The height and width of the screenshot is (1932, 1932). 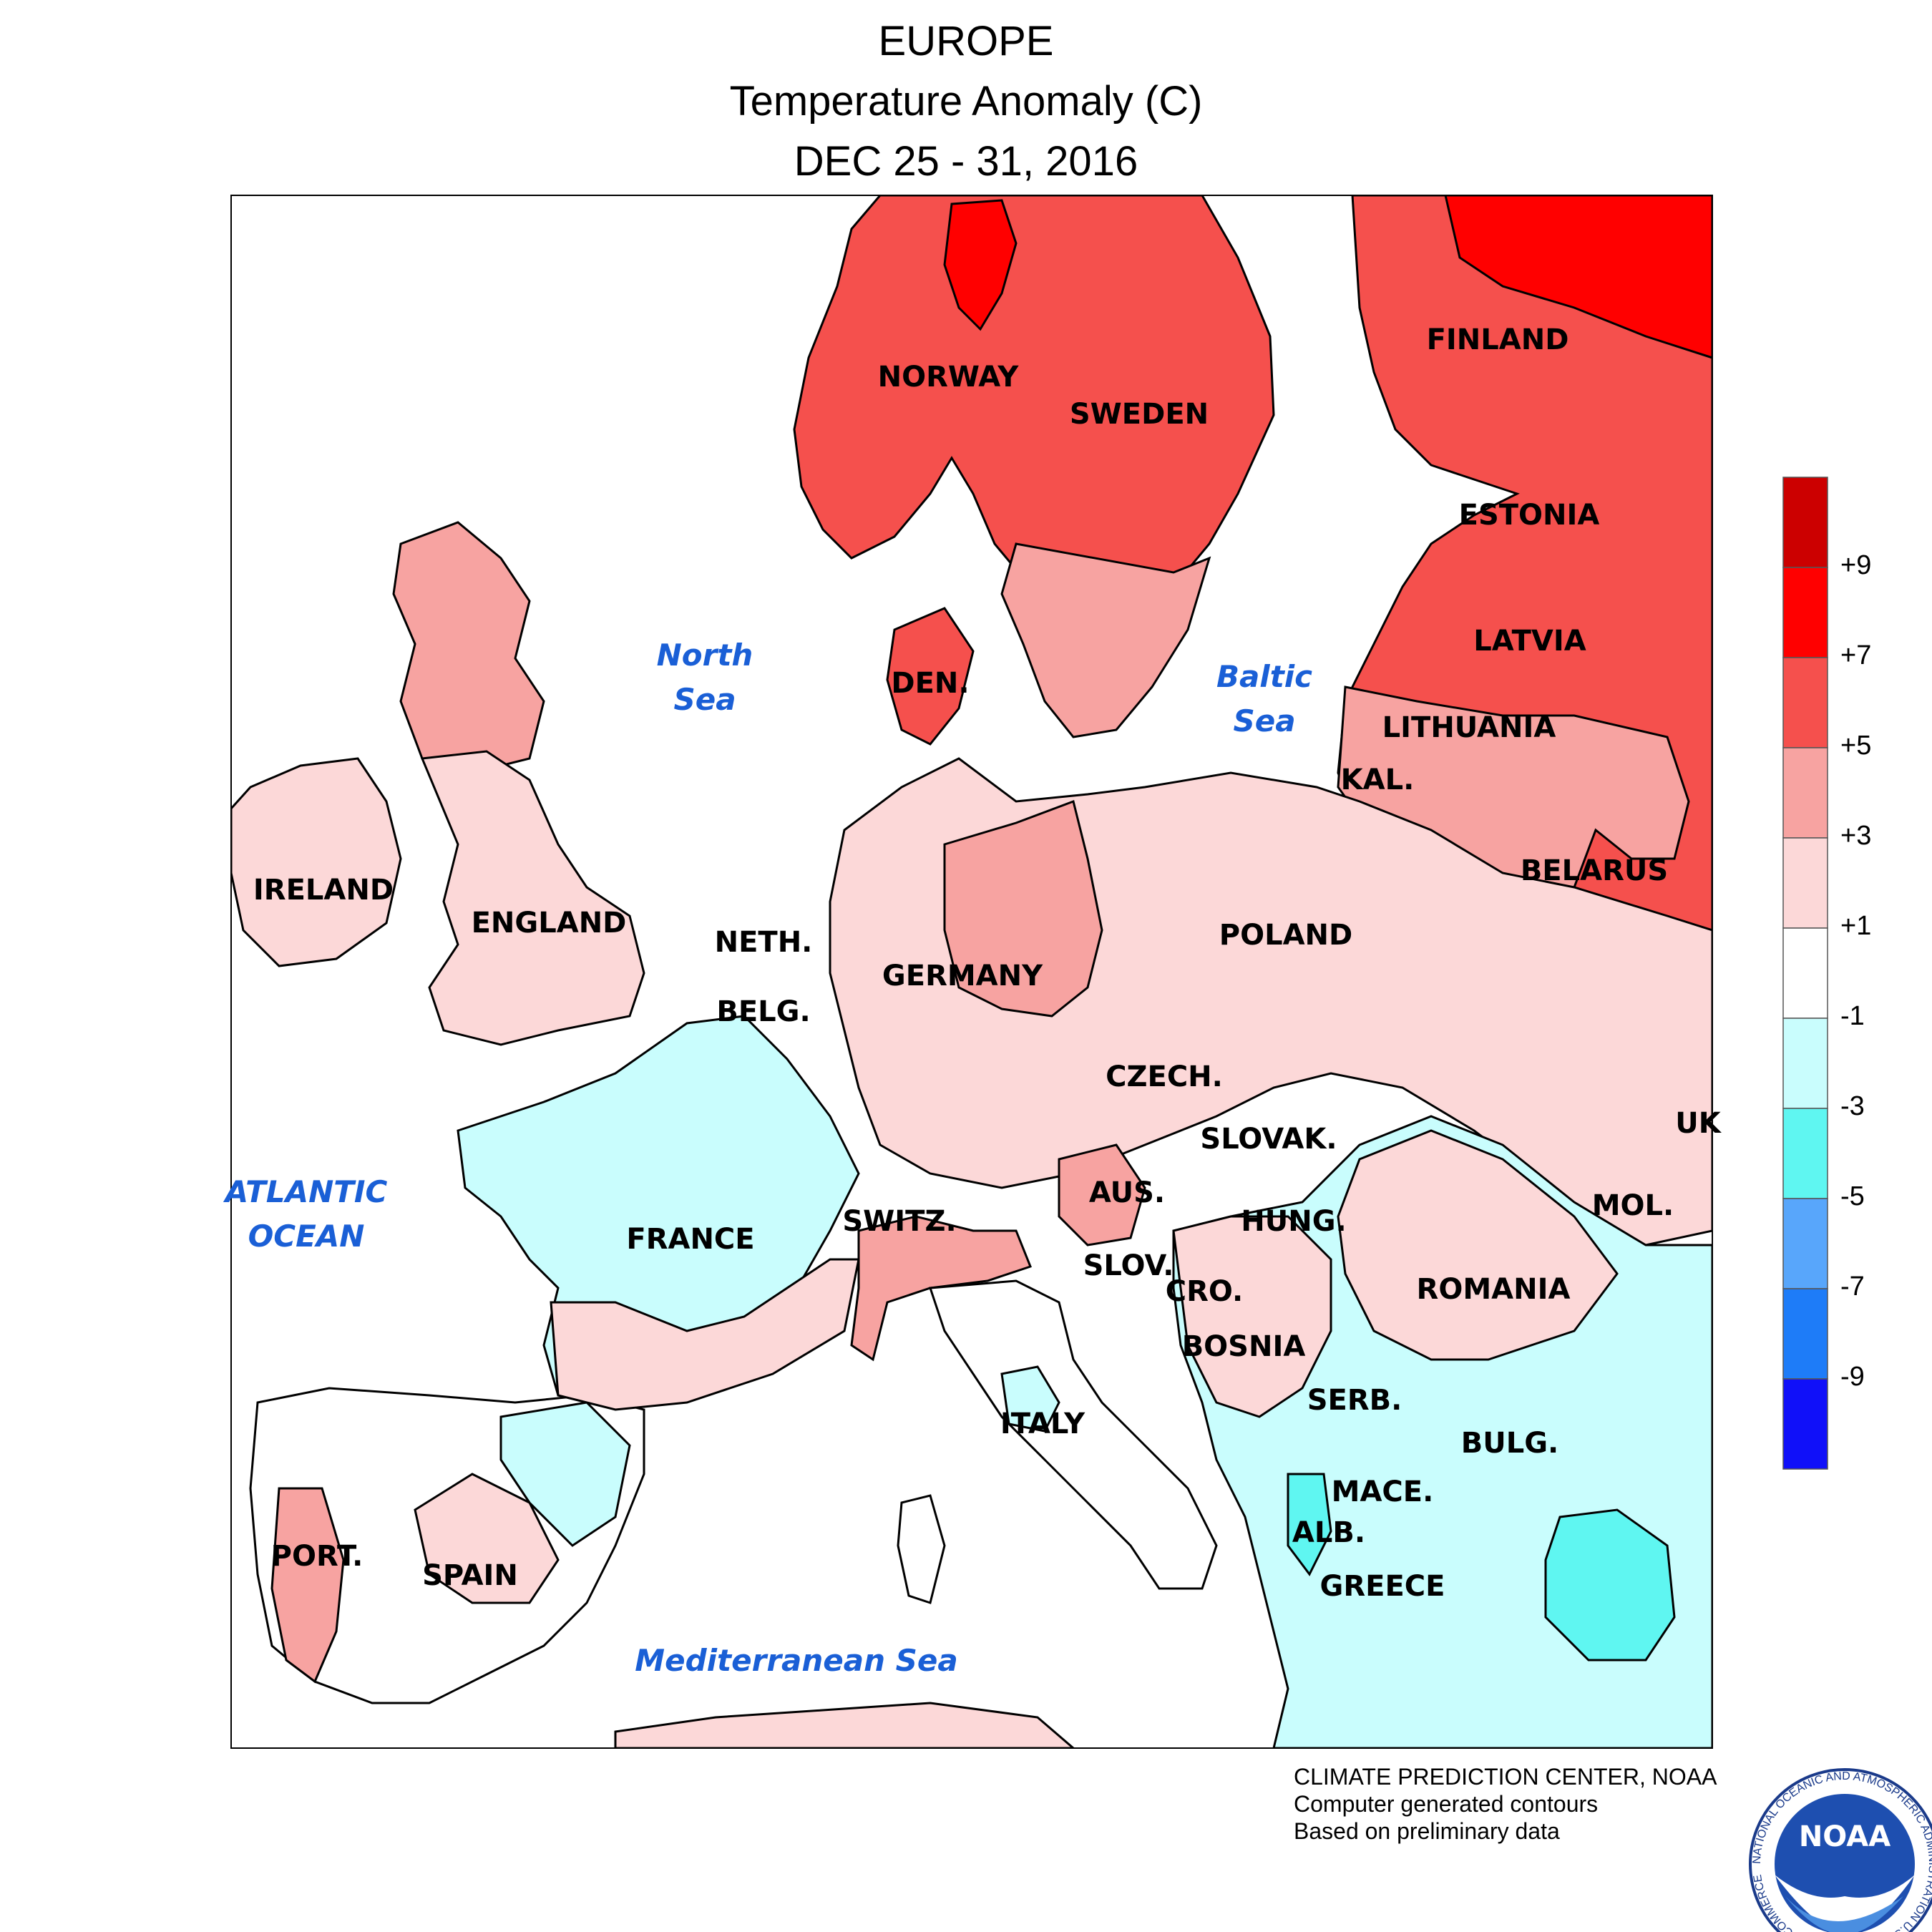 What do you see at coordinates (1529, 641) in the screenshot?
I see `label-latvia: LATVIA` at bounding box center [1529, 641].